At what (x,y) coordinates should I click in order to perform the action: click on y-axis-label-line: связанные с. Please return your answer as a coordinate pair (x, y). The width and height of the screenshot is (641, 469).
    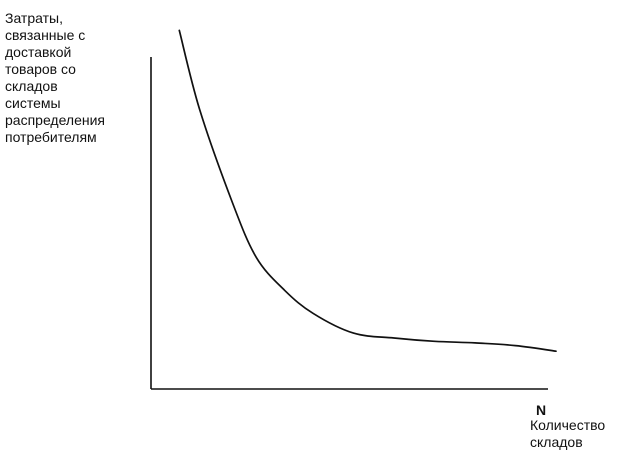
    Looking at the image, I should click on (45, 35).